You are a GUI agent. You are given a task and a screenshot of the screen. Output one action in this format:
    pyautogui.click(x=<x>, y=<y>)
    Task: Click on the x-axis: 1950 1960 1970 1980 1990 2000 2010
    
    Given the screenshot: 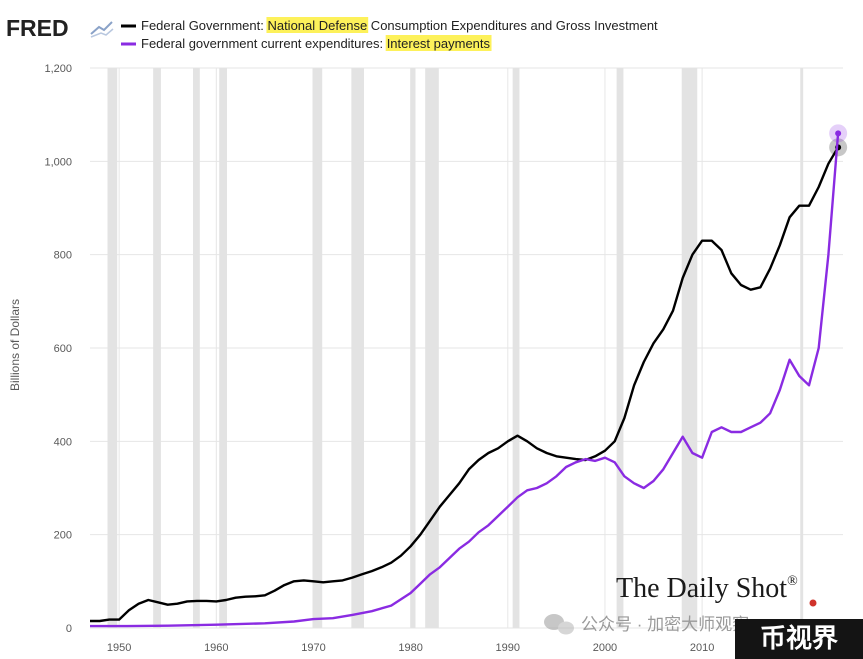 What is the action you would take?
    pyautogui.click(x=410, y=648)
    